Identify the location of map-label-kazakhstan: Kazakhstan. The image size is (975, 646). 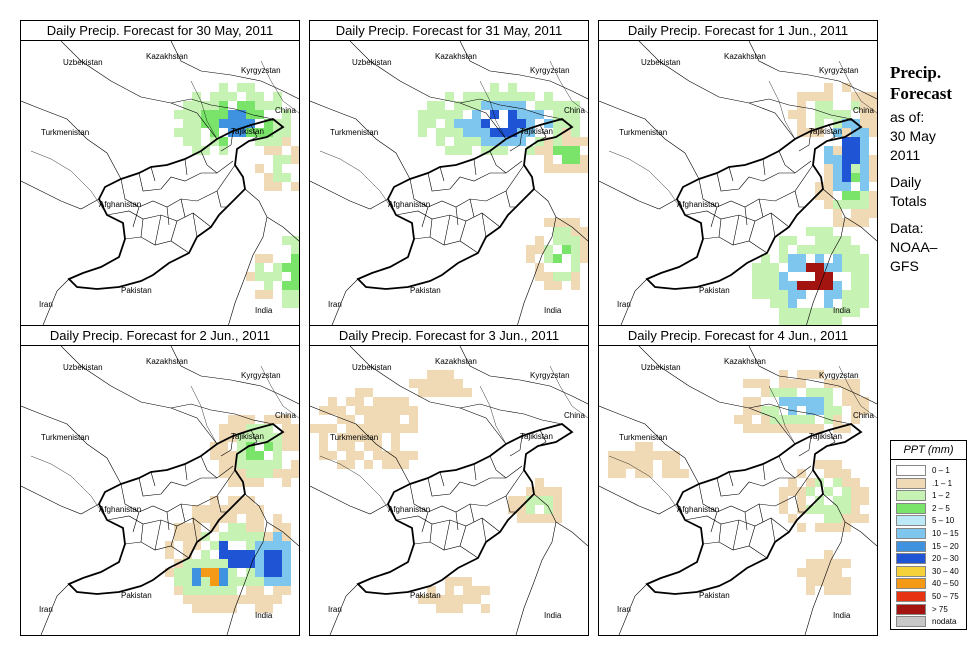
(745, 56).